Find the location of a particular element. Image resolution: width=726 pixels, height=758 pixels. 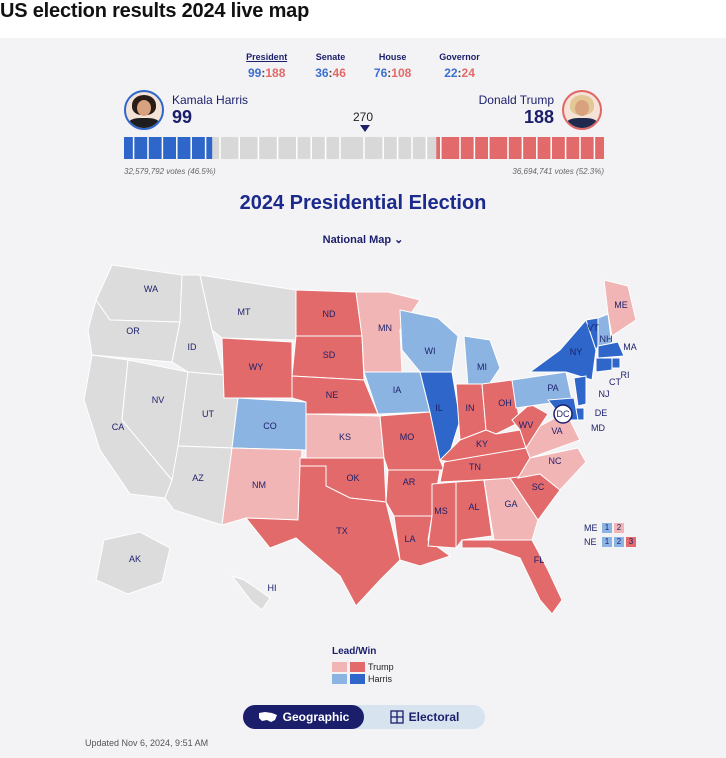

state-label-RI: RI is located at coordinates (625, 375).